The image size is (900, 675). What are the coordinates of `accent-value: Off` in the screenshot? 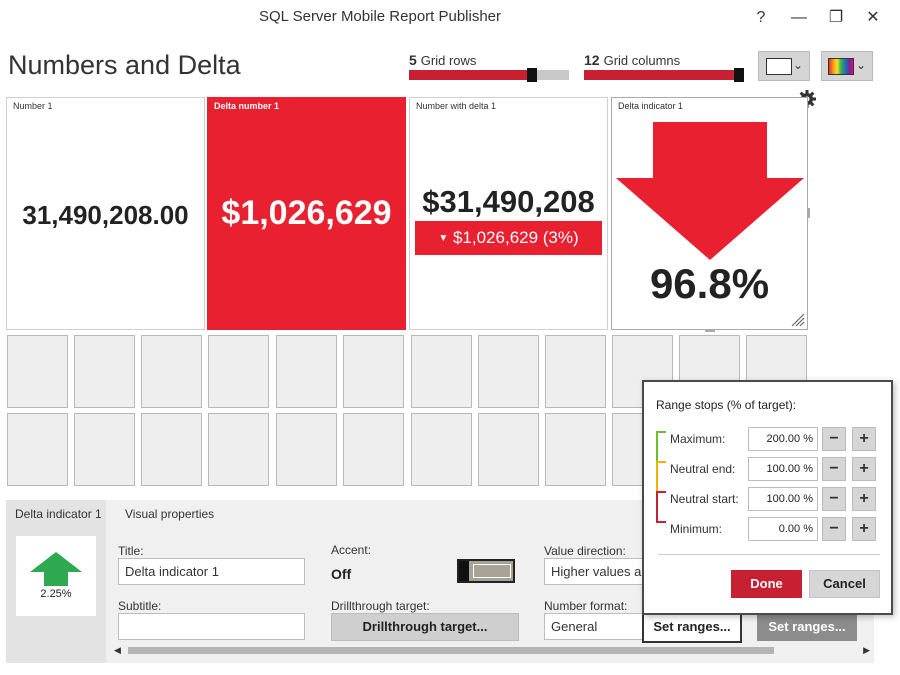 It's located at (341, 574).